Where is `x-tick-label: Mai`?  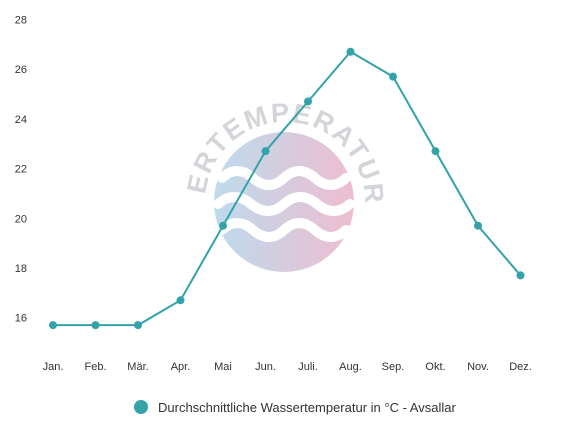 x-tick-label: Mai is located at coordinates (223, 367).